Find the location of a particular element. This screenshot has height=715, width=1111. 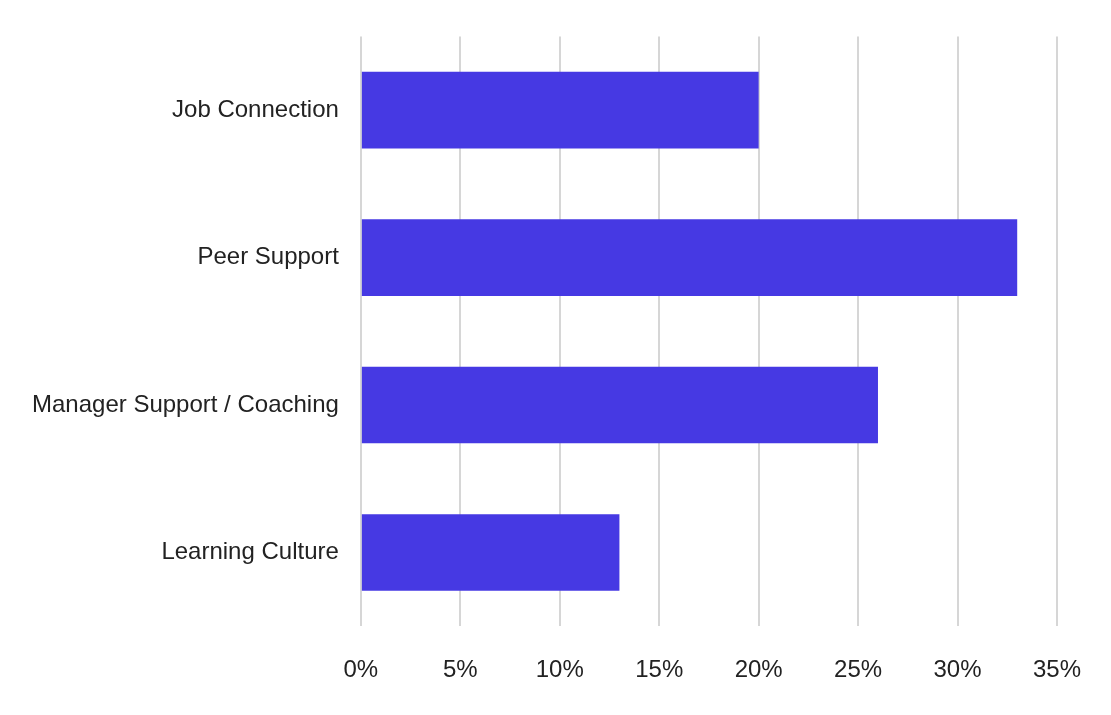

x-tick-label: 10% is located at coordinates (559, 669).